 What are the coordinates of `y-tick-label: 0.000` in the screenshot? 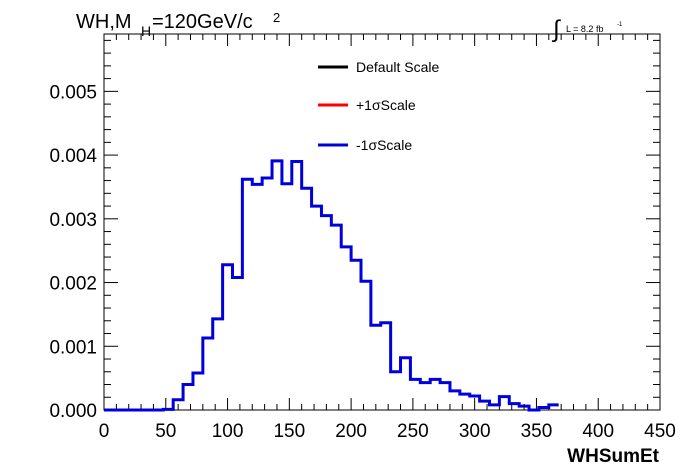 It's located at (73, 411).